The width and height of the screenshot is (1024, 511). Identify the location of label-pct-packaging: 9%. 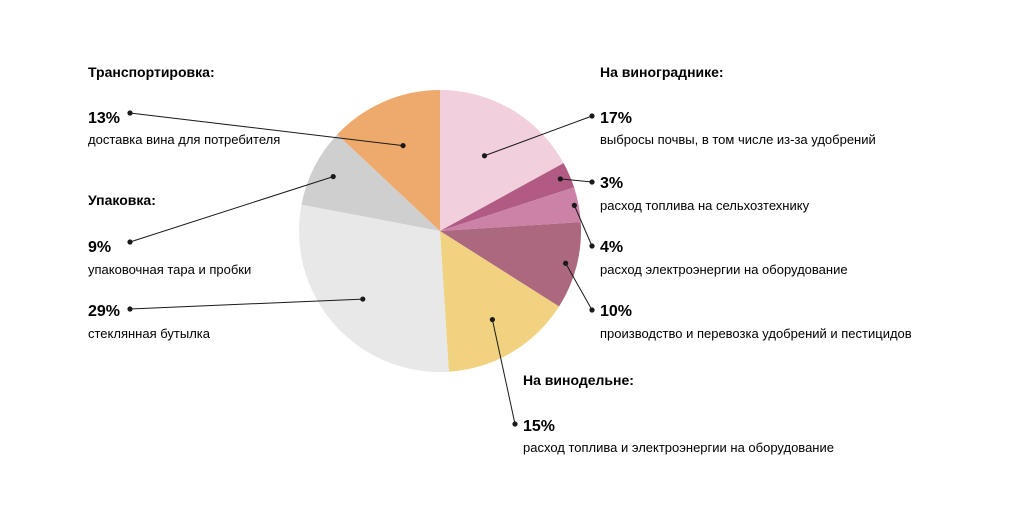
(99, 247).